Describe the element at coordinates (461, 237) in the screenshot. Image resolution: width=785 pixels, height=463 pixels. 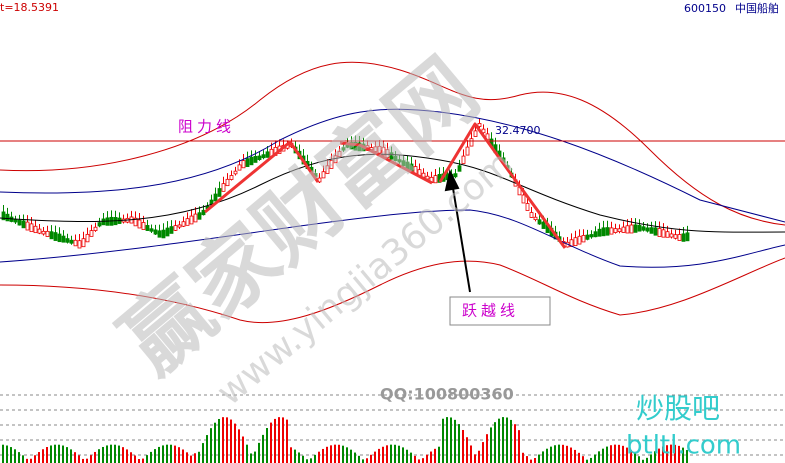
I see `arrow-shaft` at that location.